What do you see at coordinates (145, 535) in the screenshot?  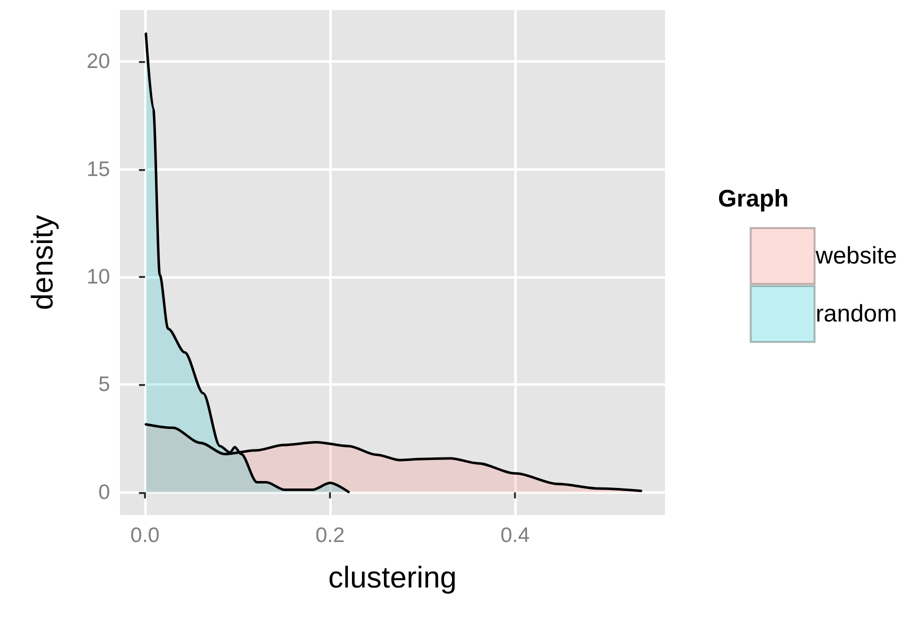 I see `x-tick-label: 0.0` at bounding box center [145, 535].